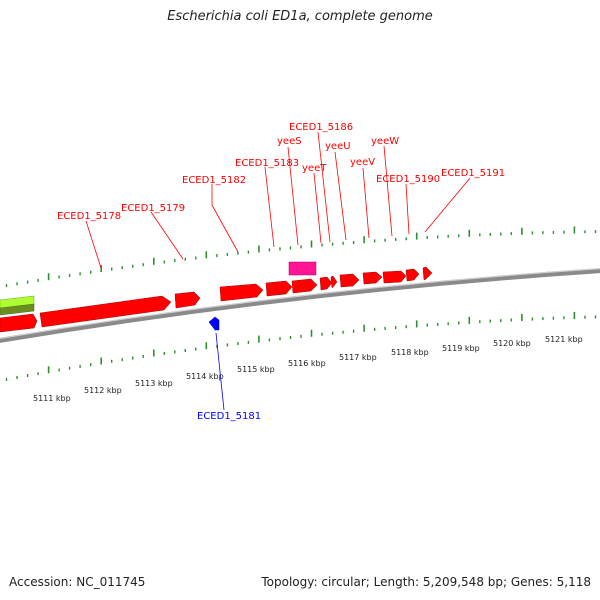 The width and height of the screenshot is (600, 600). I want to click on outer-tick-marks, so click(301, 257).